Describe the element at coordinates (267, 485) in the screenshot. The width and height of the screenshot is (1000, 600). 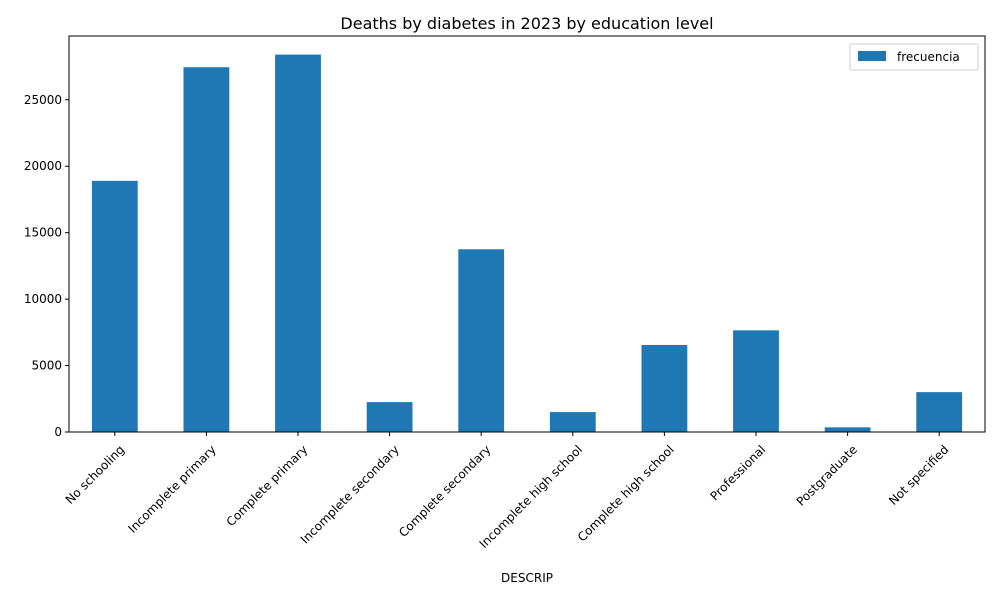
I see `x-tick-label: Complete primary` at that location.